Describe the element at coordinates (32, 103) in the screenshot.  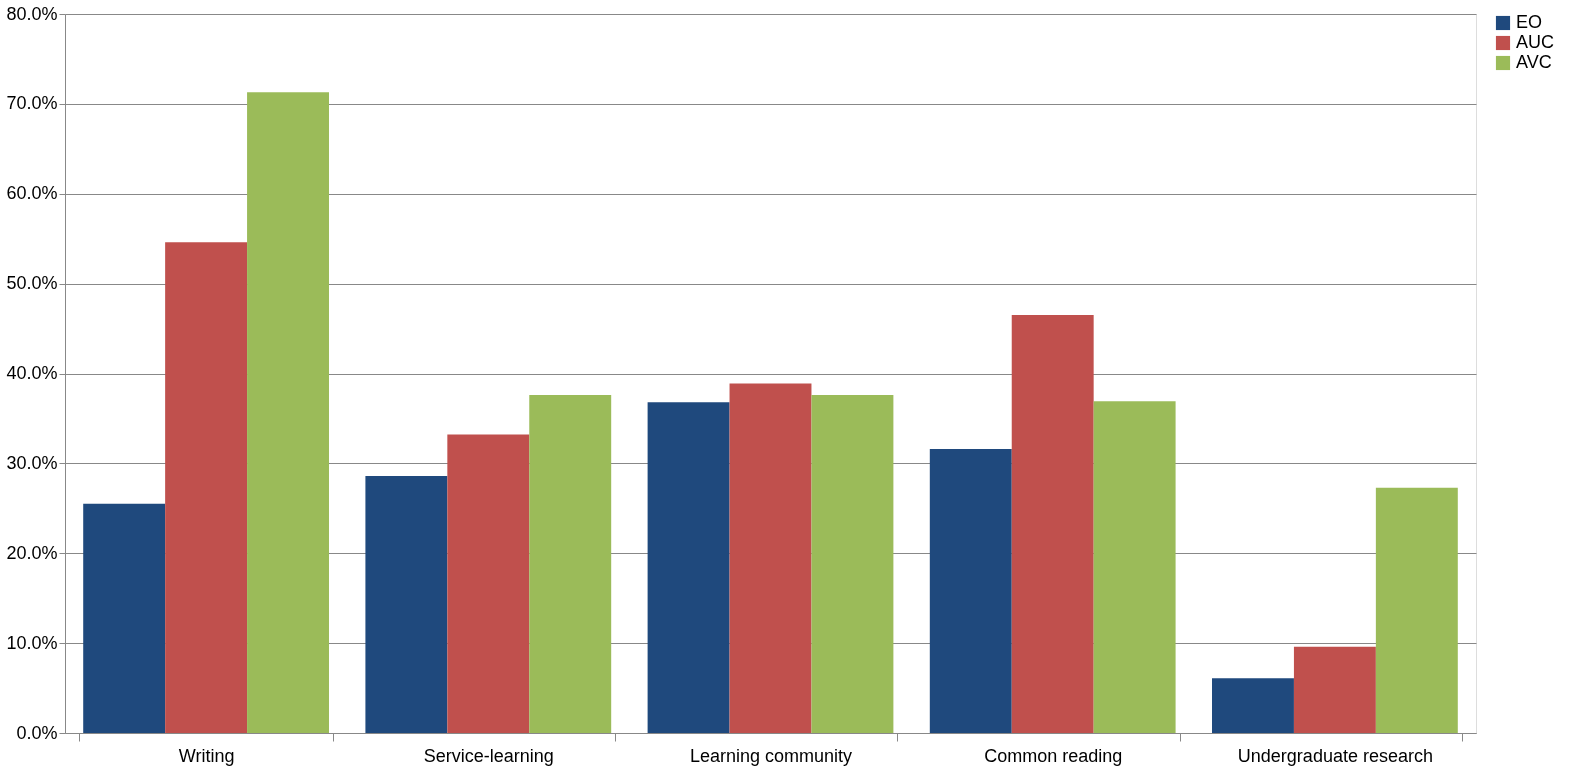
I see `y-tick-label: 70.0%` at that location.